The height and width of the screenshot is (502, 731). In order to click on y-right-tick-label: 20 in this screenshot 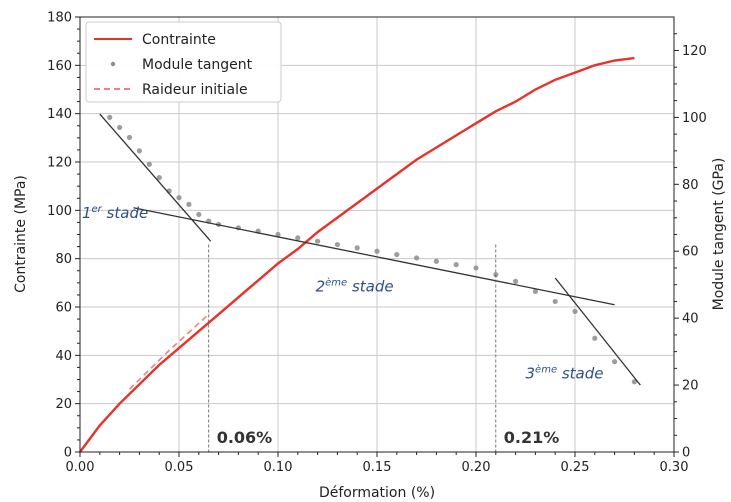, I will do `click(690, 386)`.